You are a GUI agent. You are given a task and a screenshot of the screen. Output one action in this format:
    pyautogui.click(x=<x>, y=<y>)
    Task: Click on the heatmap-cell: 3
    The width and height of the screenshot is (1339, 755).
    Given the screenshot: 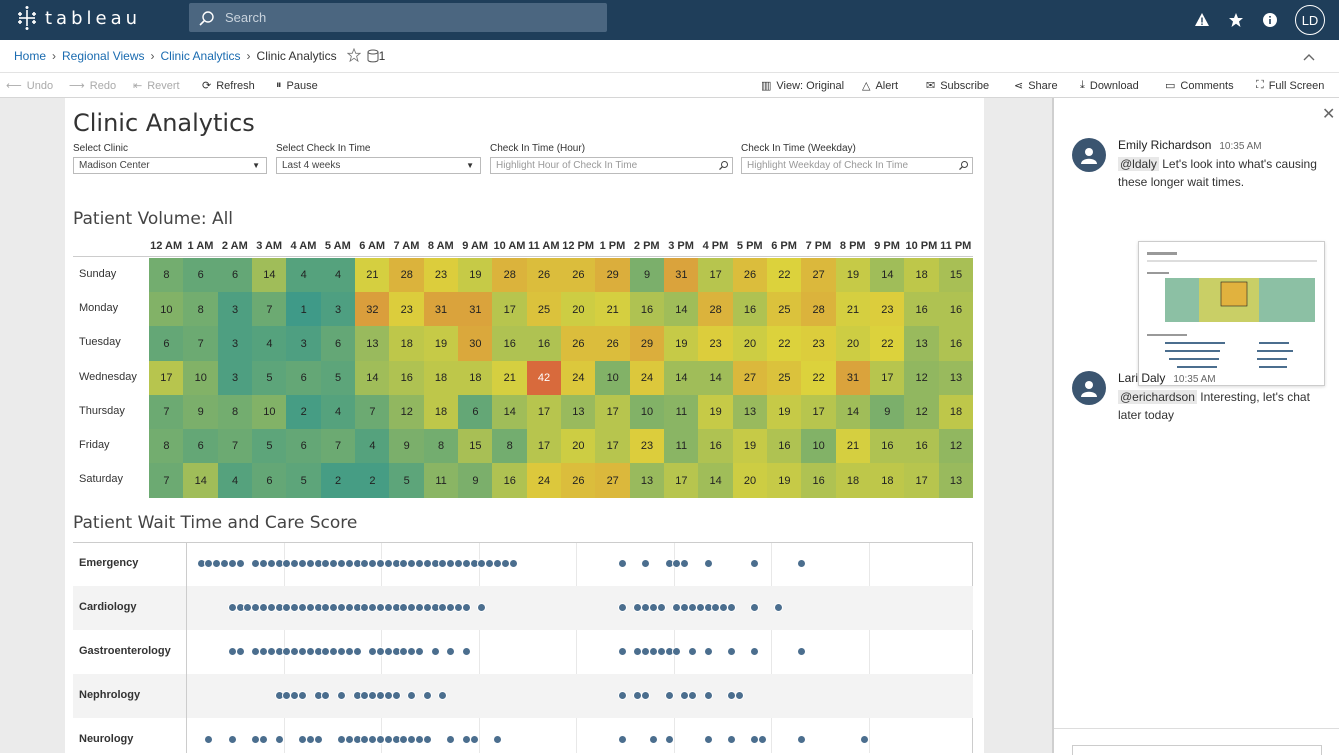 What is the action you would take?
    pyautogui.click(x=304, y=344)
    